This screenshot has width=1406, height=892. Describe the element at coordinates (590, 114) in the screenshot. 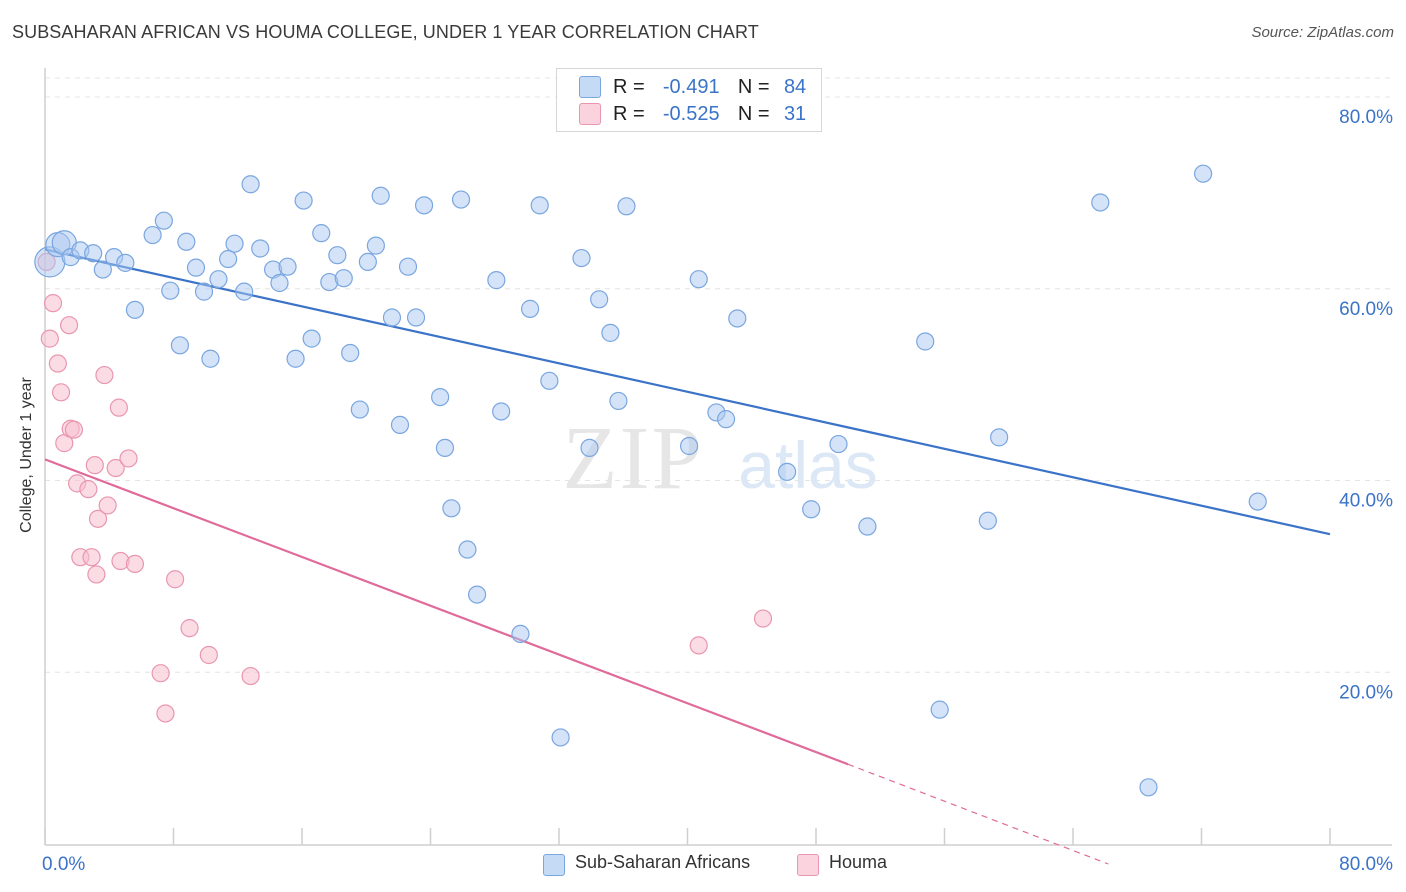

I see `legend-swatch-pink` at that location.